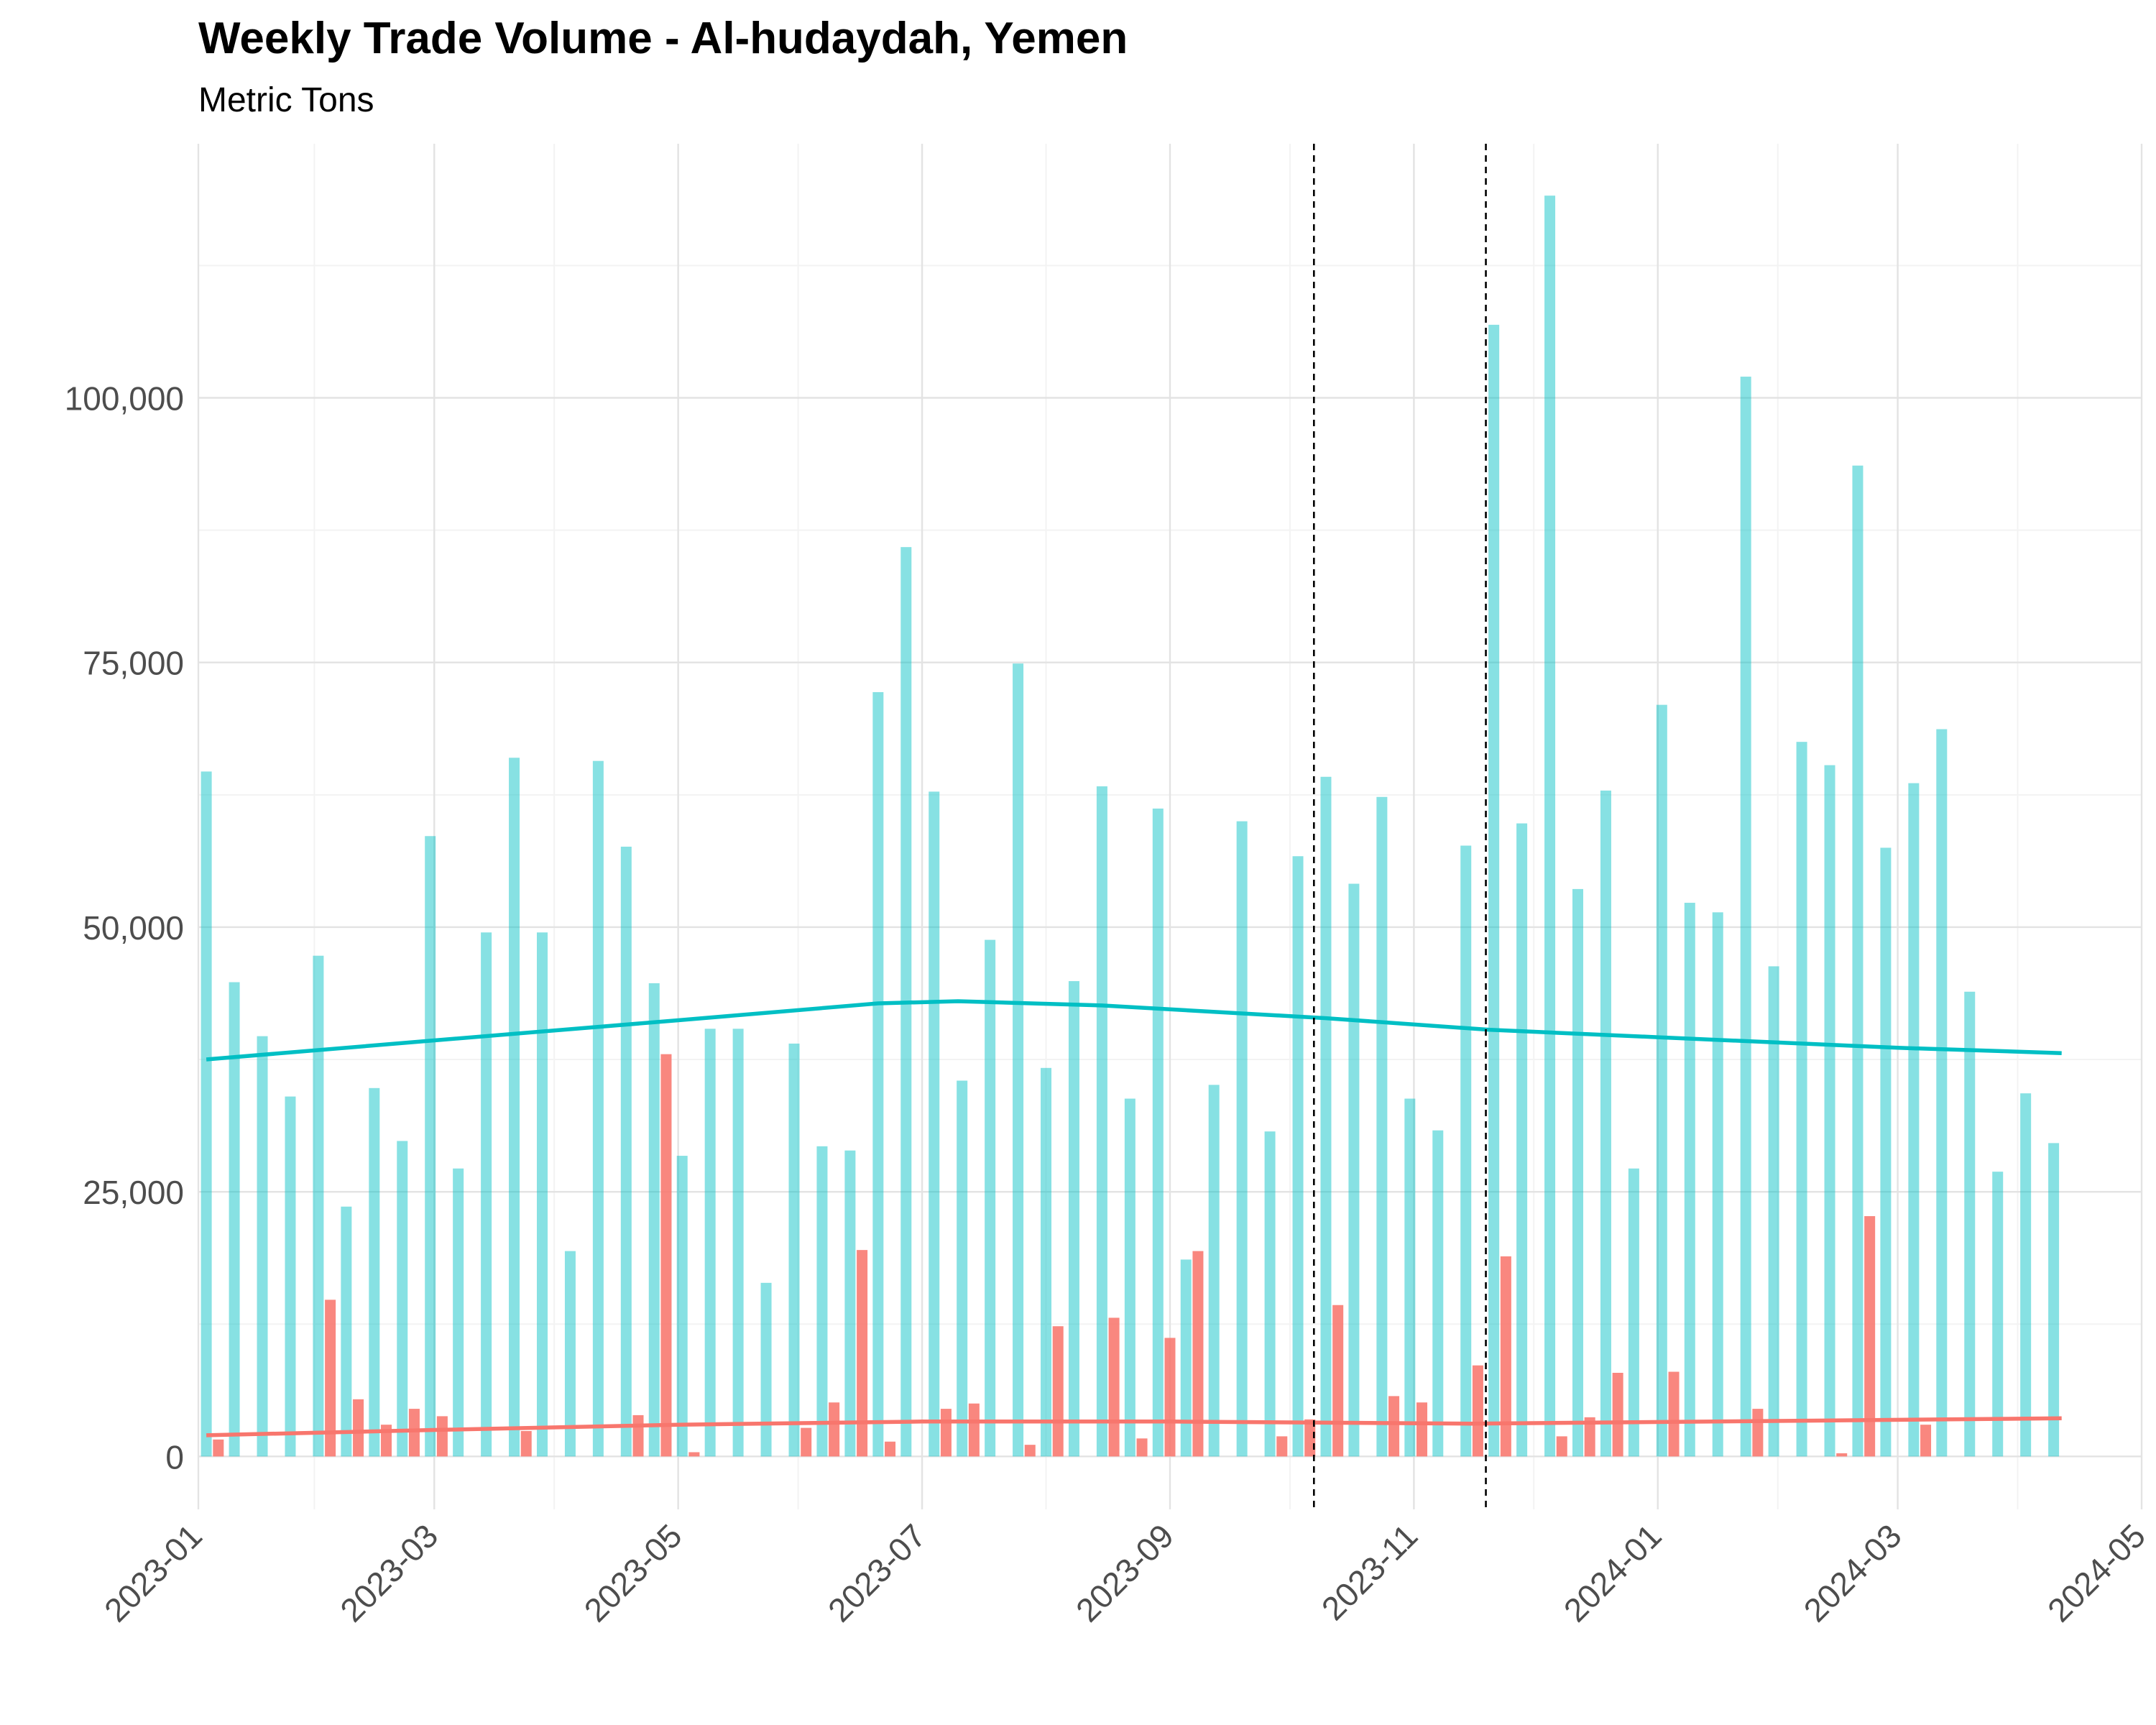 The image size is (2156, 1725). Describe the element at coordinates (1853, 1573) in the screenshot. I see `x-tick-label: 2024-03` at that location.